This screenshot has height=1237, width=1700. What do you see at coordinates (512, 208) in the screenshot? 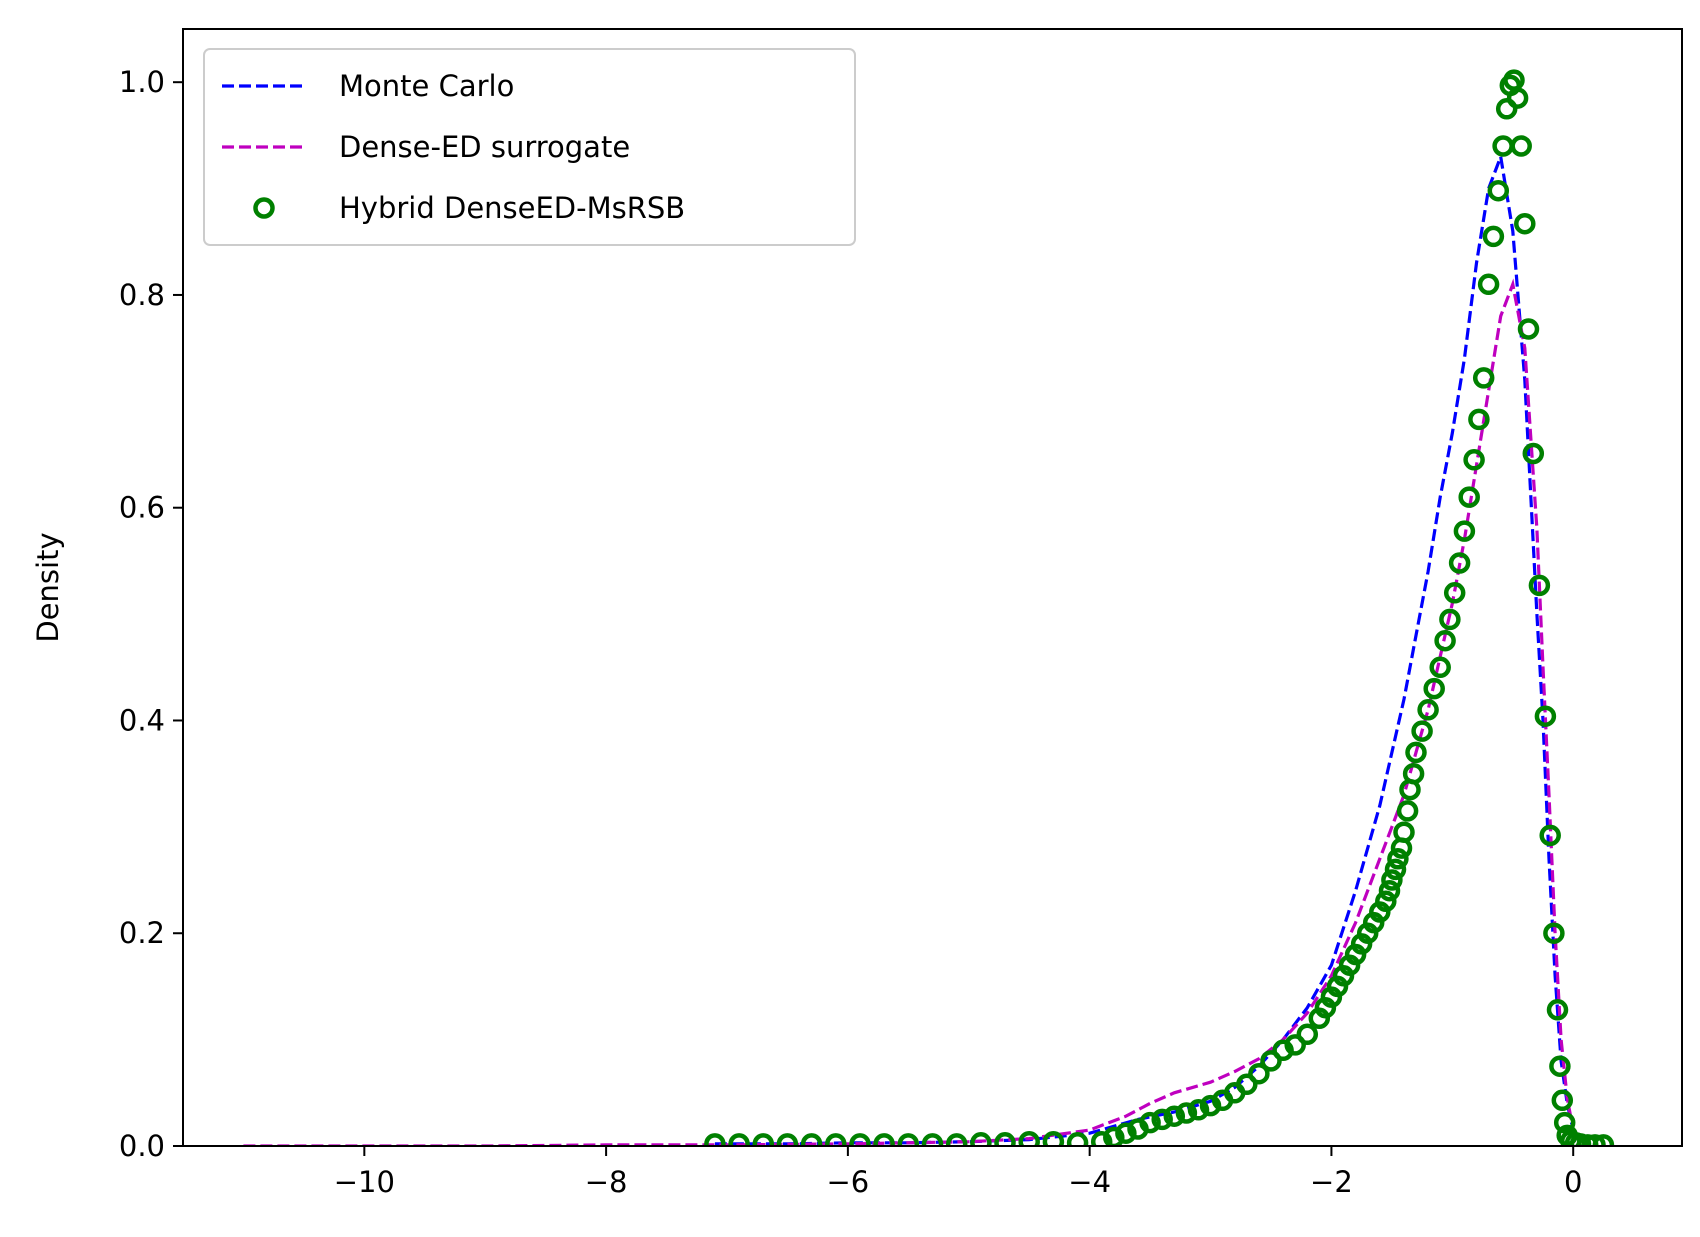
I see `legend-label: Hybrid DenseED-MsRSB` at bounding box center [512, 208].